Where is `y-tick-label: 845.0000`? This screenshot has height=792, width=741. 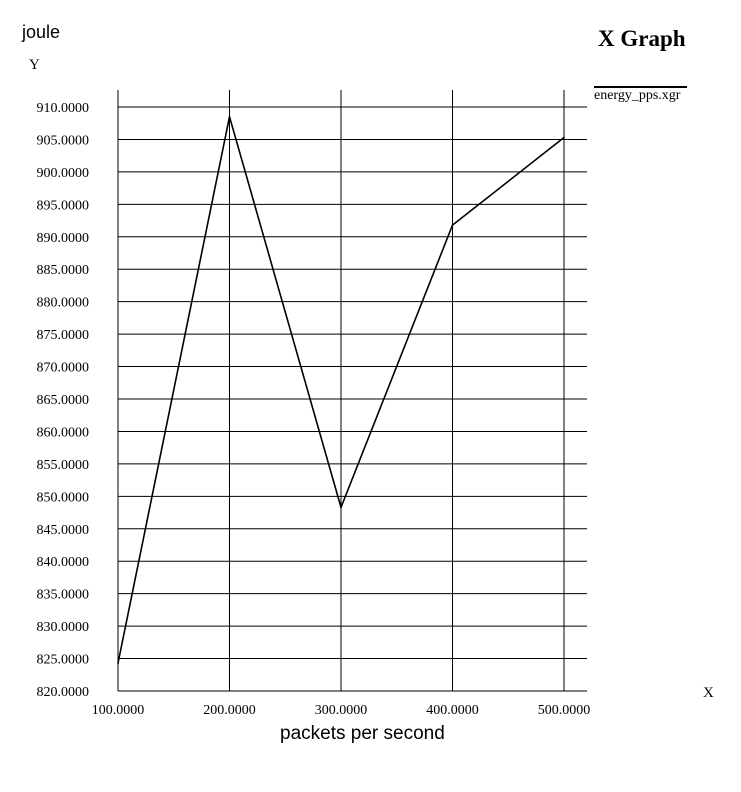
y-tick-label: 845.0000 is located at coordinates (63, 530).